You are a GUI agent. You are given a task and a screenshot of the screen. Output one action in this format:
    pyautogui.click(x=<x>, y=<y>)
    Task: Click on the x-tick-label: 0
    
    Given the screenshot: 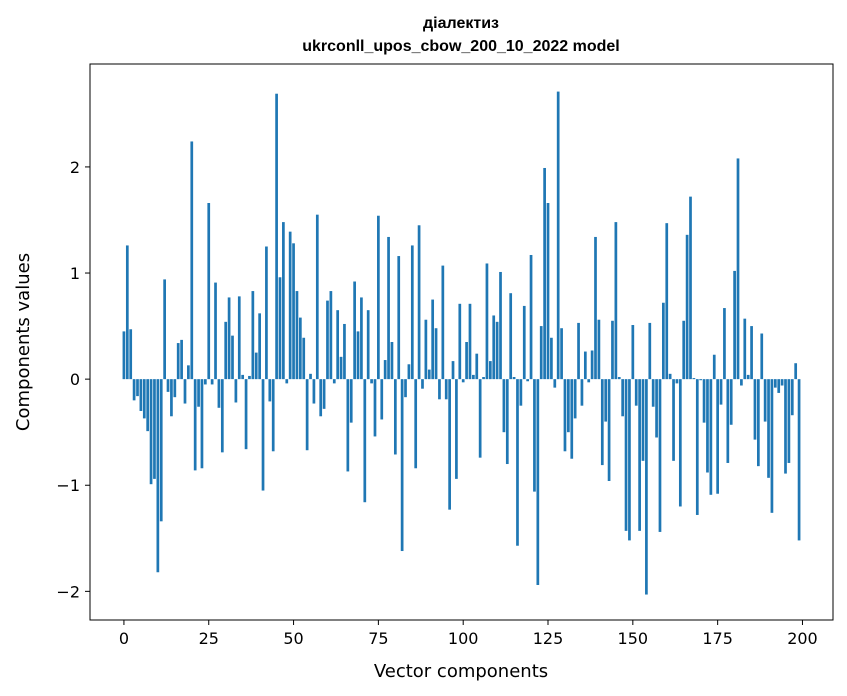 What is the action you would take?
    pyautogui.click(x=124, y=638)
    